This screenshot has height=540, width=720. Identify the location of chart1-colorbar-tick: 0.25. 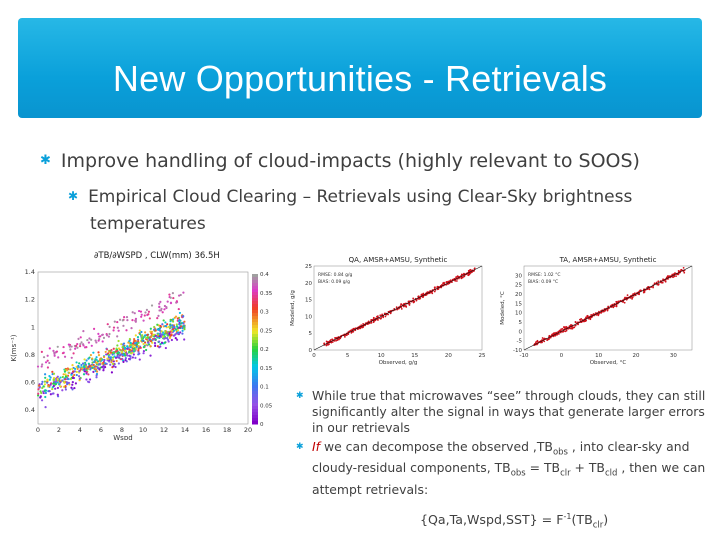
(266, 331).